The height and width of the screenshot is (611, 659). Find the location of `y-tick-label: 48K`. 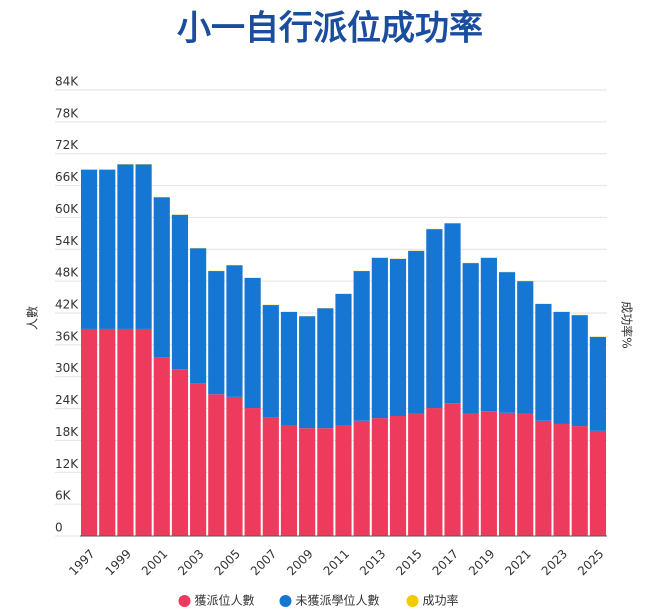

y-tick-label: 48K is located at coordinates (67, 273).